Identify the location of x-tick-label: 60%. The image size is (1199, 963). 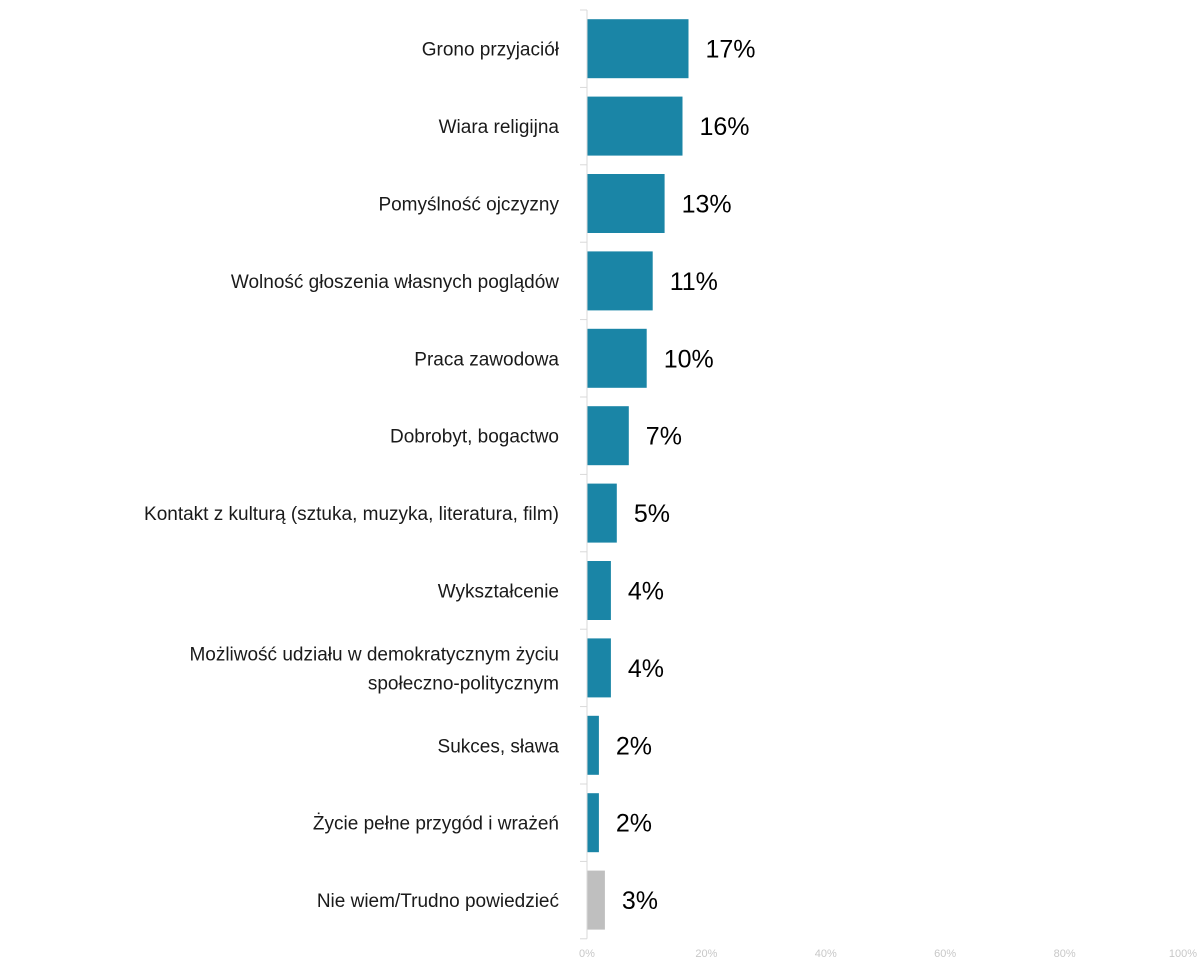
(945, 954).